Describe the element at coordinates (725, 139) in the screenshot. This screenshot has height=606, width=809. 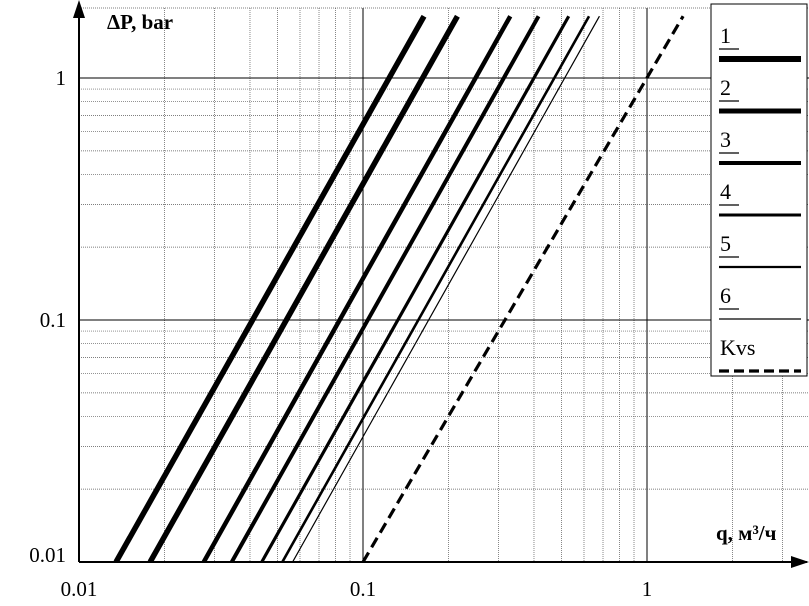
I see `legend-label: 3` at that location.